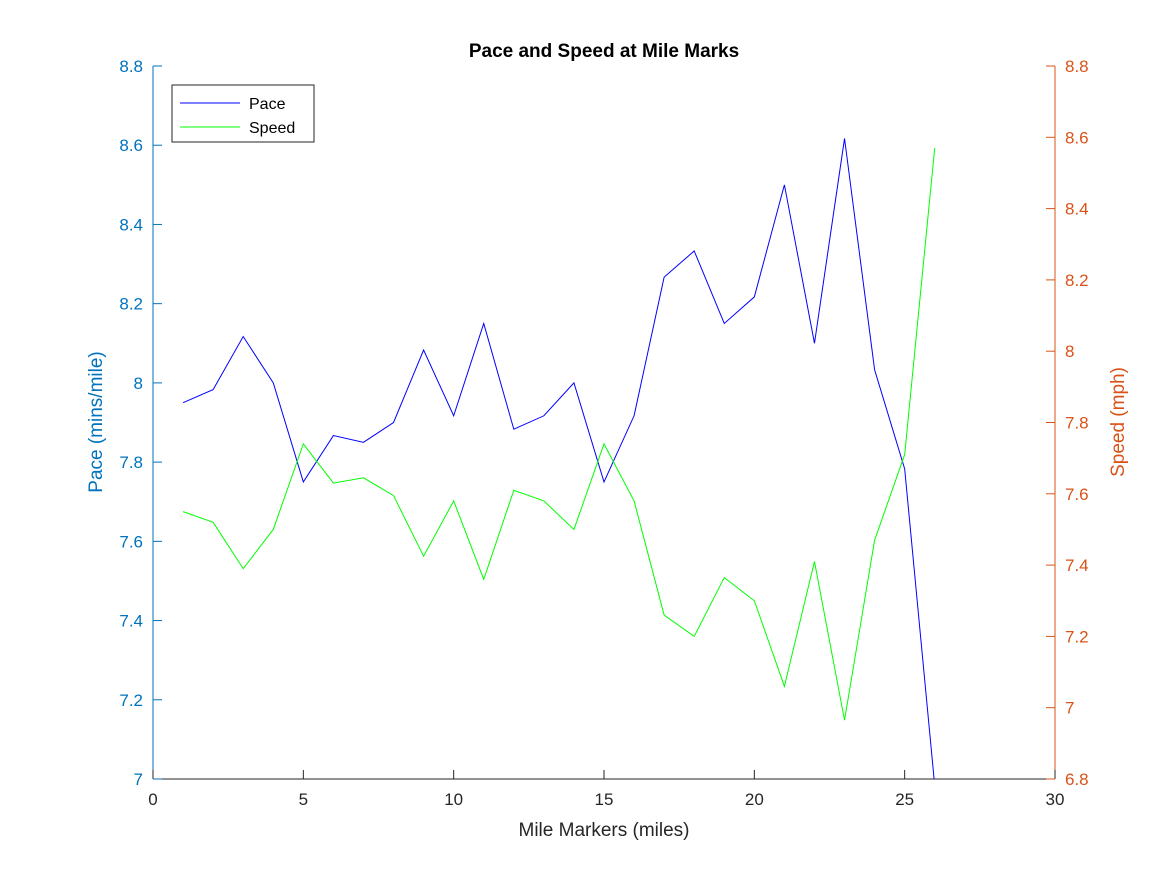 The height and width of the screenshot is (875, 1167). I want to click on y-left-axis-label: Pace (mins/mile), so click(96, 421).